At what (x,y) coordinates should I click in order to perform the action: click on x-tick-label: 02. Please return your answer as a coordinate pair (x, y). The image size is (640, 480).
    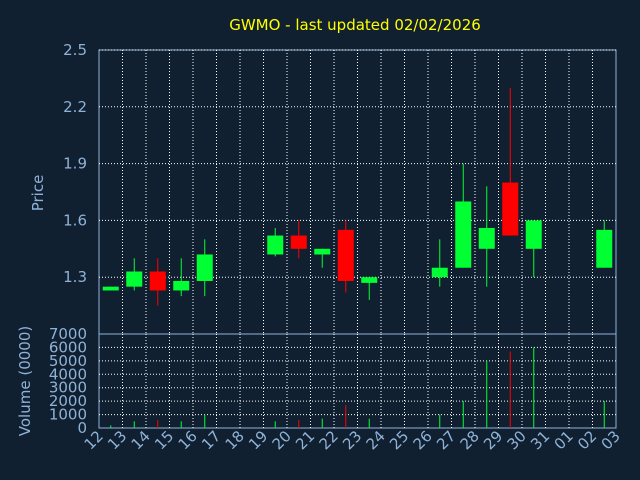
    Looking at the image, I should click on (587, 440).